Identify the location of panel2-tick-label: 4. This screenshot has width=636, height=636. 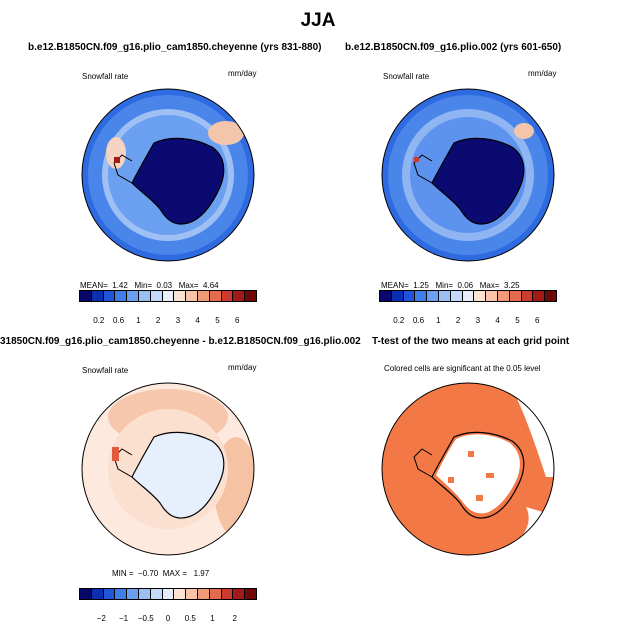
(497, 320).